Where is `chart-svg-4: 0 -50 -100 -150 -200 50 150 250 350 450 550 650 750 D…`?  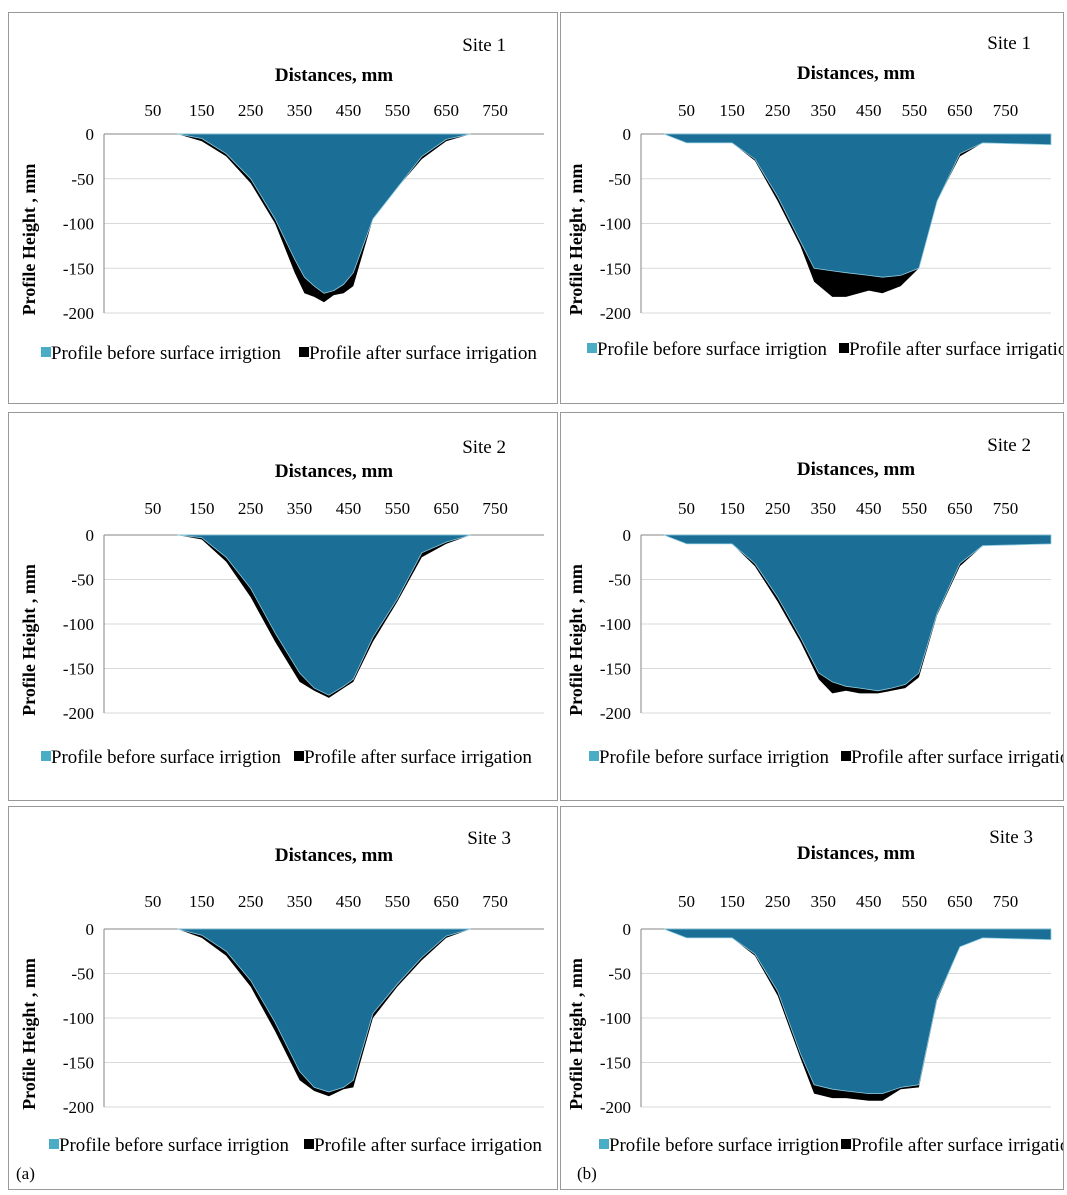 chart-svg-4: 0 -50 -100 -150 -200 50 150 250 350 450 550 650 750 D… is located at coordinates (281, 992).